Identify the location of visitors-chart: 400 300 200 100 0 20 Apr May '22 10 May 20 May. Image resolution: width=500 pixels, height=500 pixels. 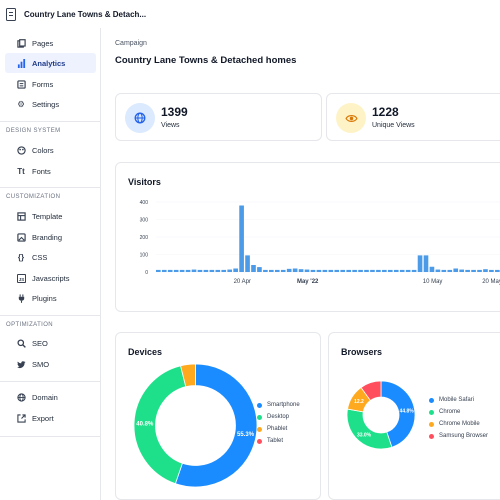
(320, 242).